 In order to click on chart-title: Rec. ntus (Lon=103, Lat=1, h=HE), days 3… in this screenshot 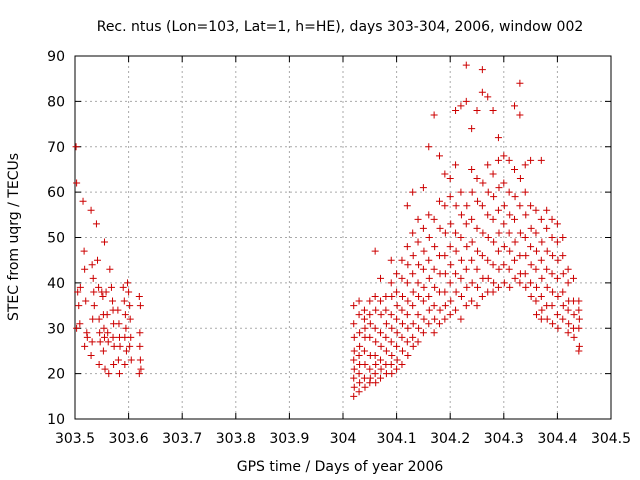, I will do `click(340, 27)`.